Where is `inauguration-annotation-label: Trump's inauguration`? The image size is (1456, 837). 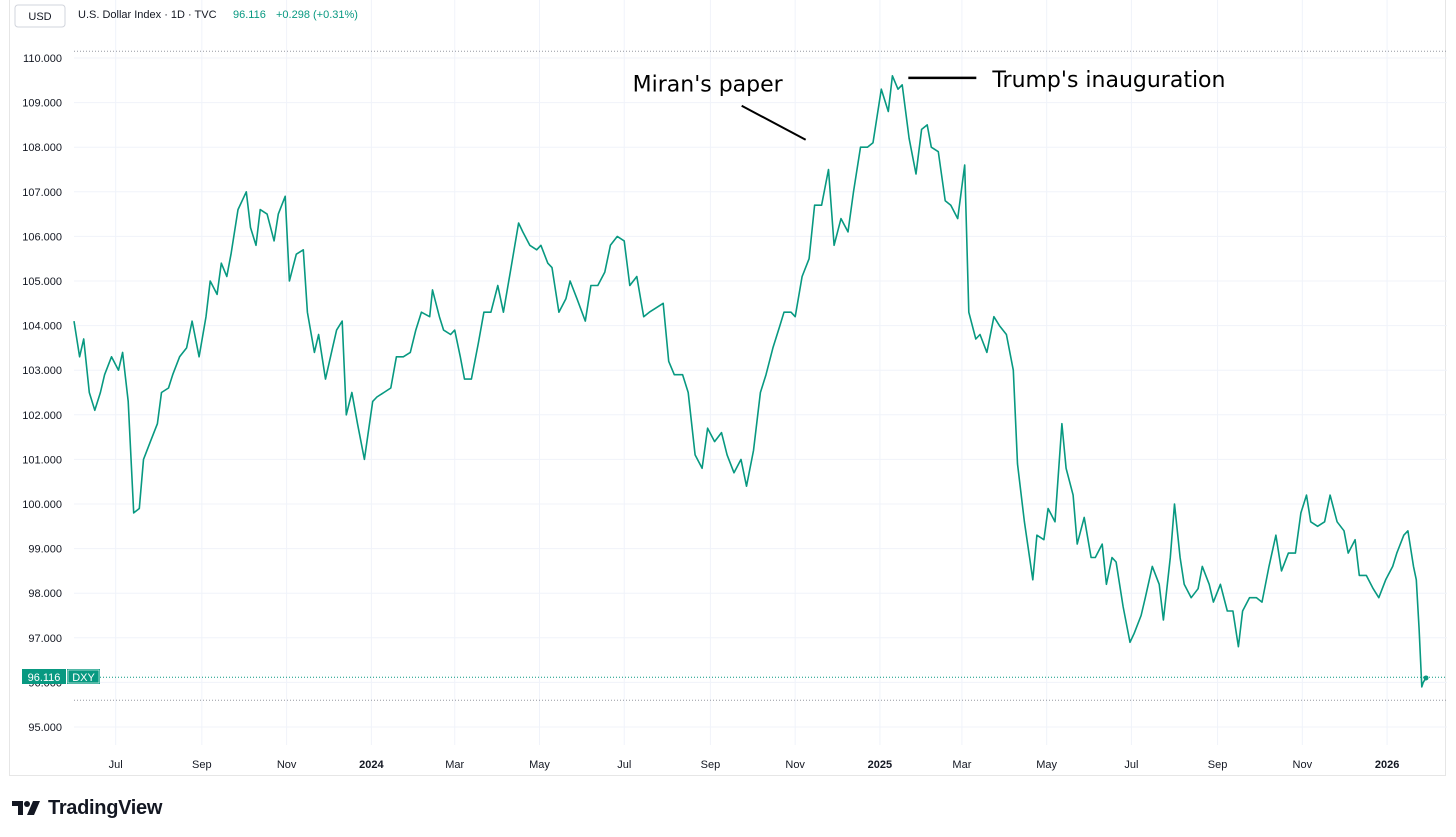 inauguration-annotation-label: Trump's inauguration is located at coordinates (1108, 80).